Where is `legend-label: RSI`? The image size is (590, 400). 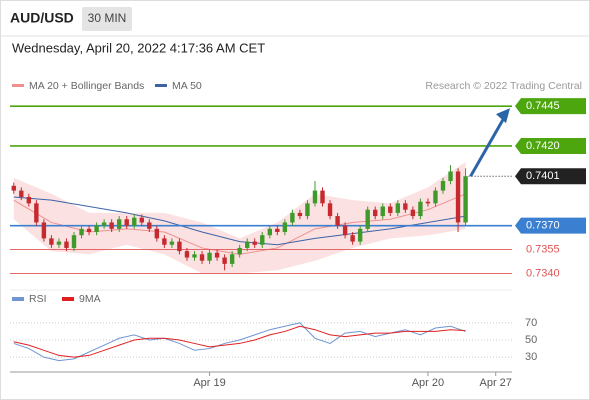 legend-label: RSI is located at coordinates (38, 299).